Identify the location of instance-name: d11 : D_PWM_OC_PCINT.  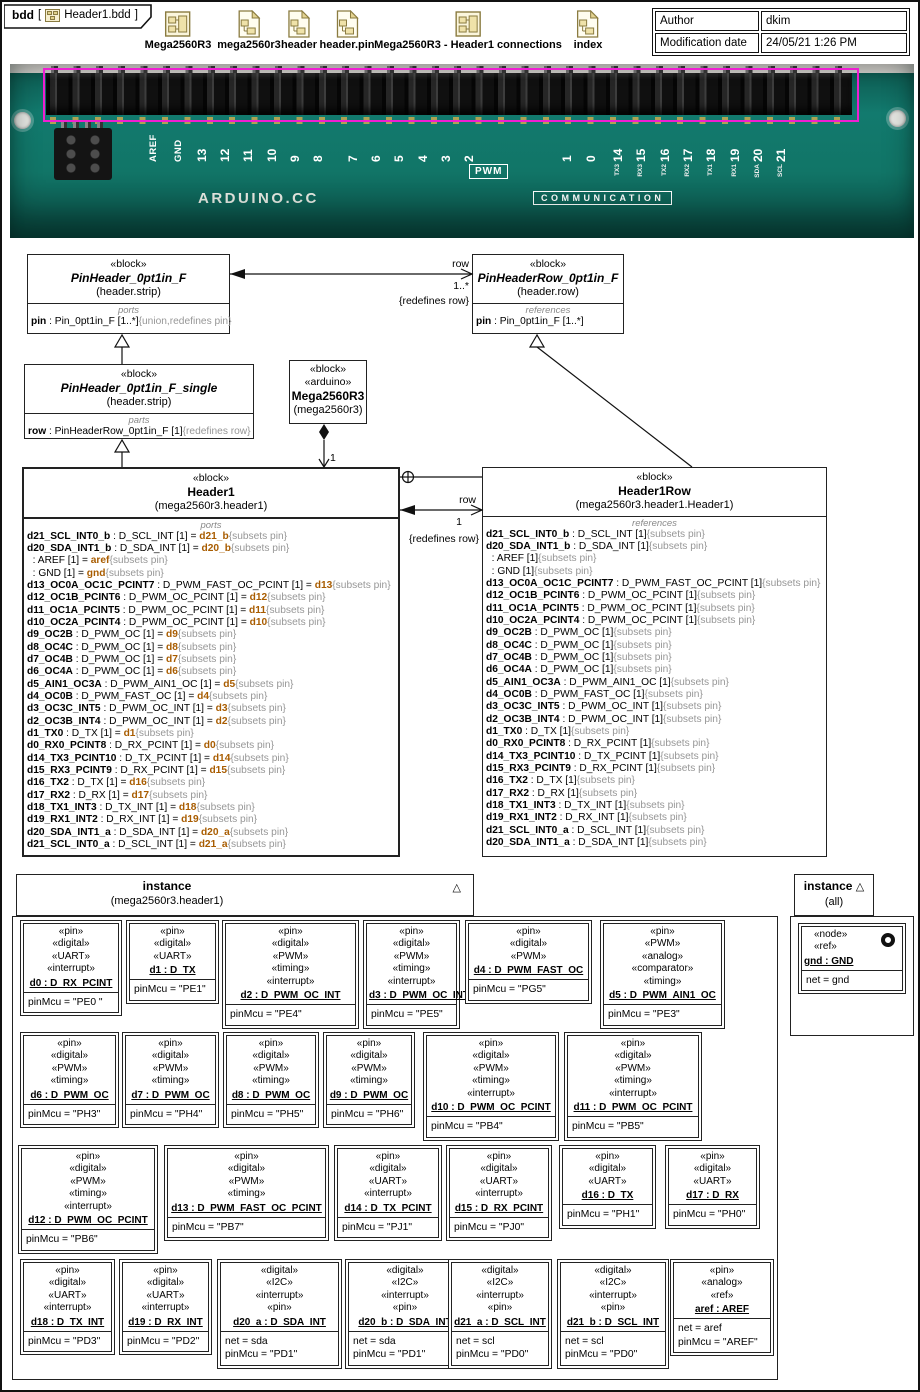
(633, 1108).